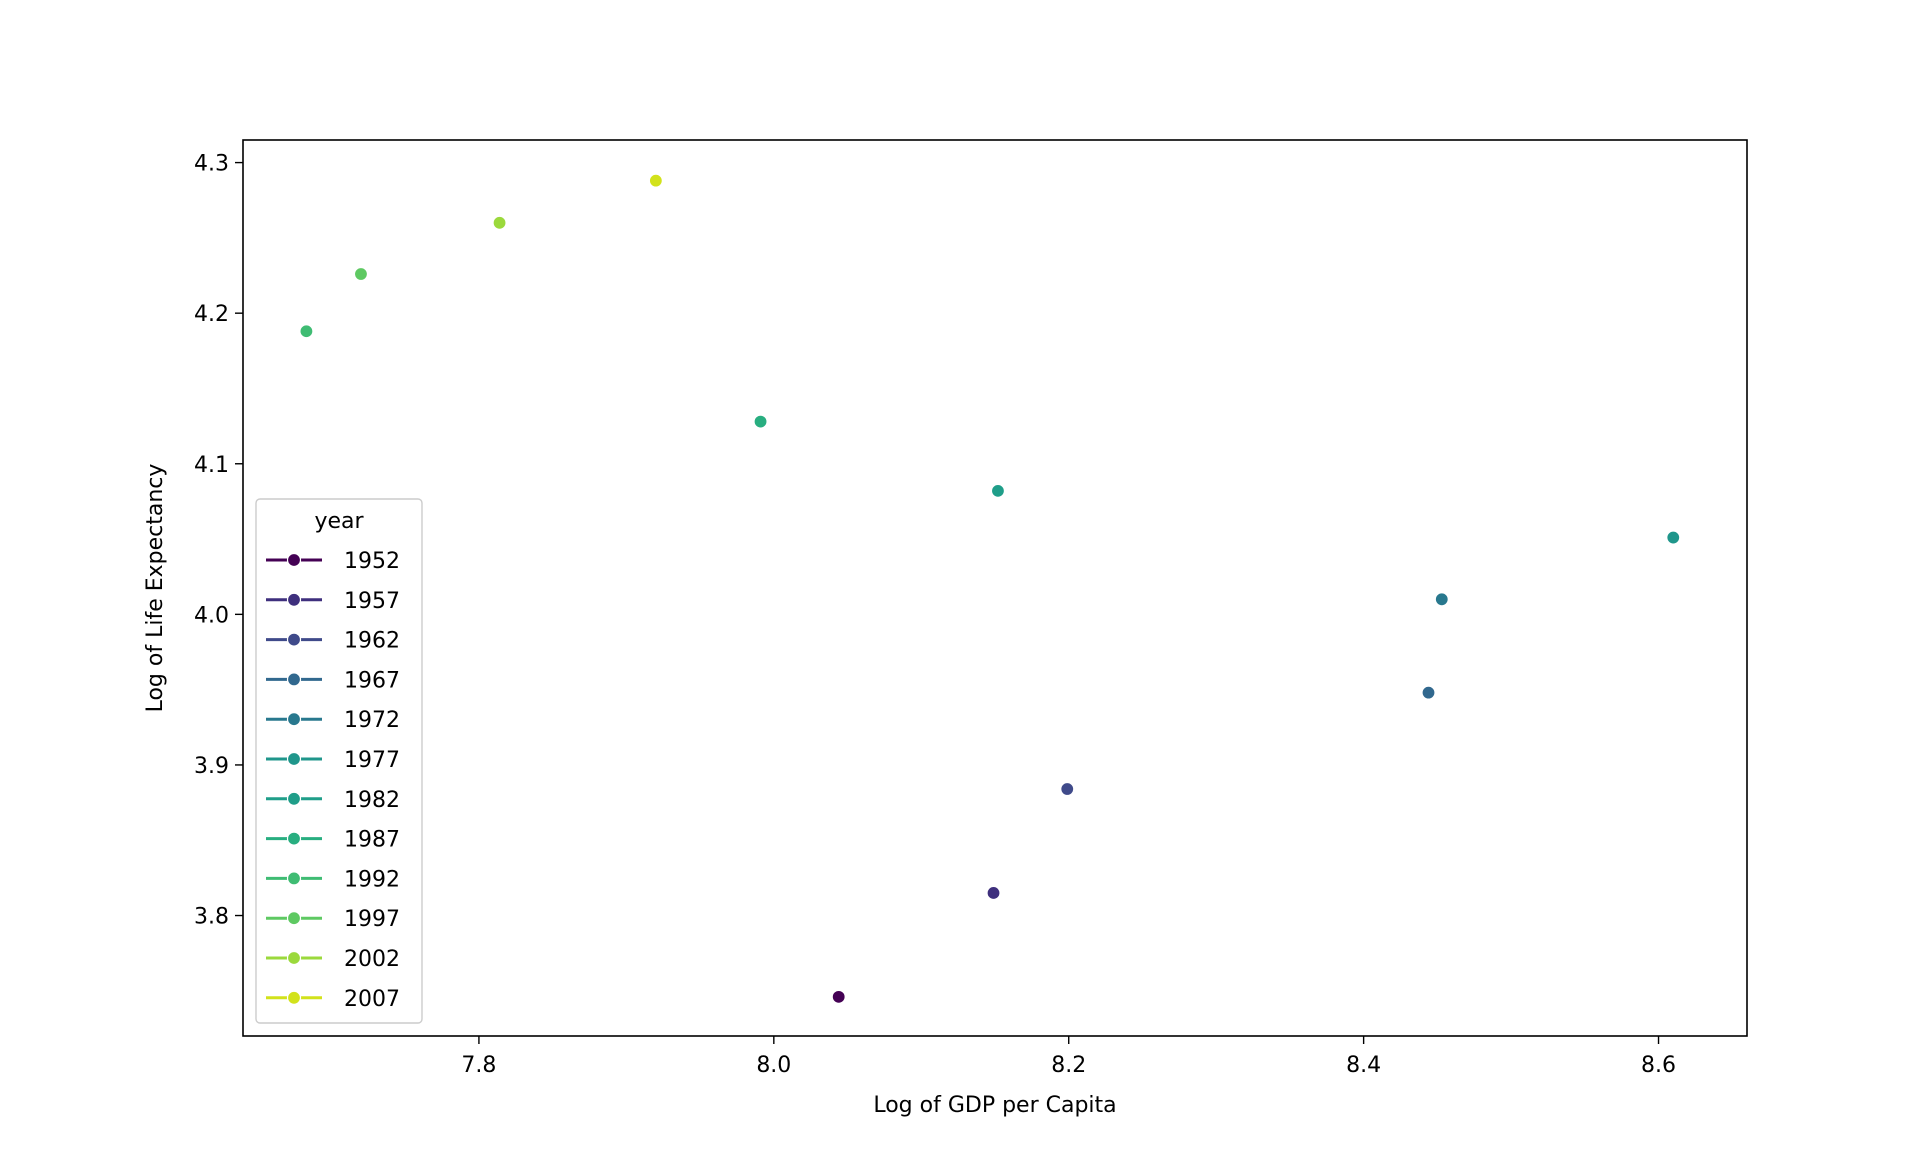 Image resolution: width=1920 pixels, height=1152 pixels. I want to click on x-tick-label: 8.0, so click(773, 1065).